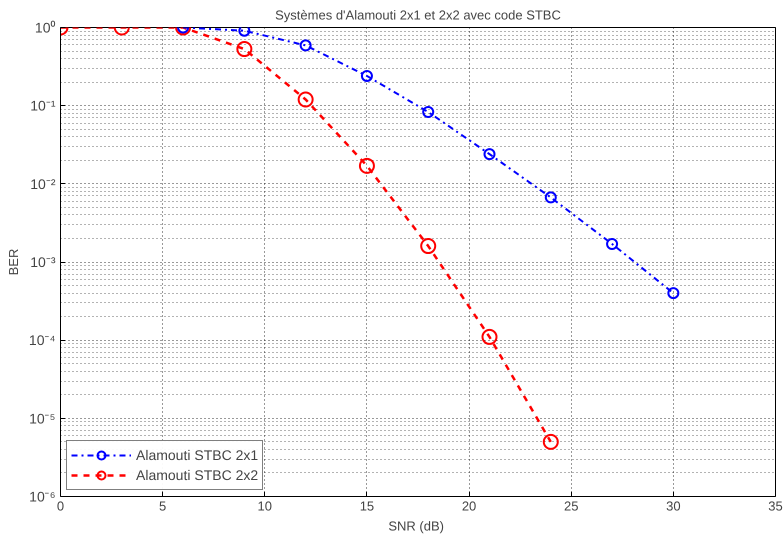 The width and height of the screenshot is (783, 536). Describe the element at coordinates (43, 262) in the screenshot. I see `y-tick-label: 10⁻³` at that location.